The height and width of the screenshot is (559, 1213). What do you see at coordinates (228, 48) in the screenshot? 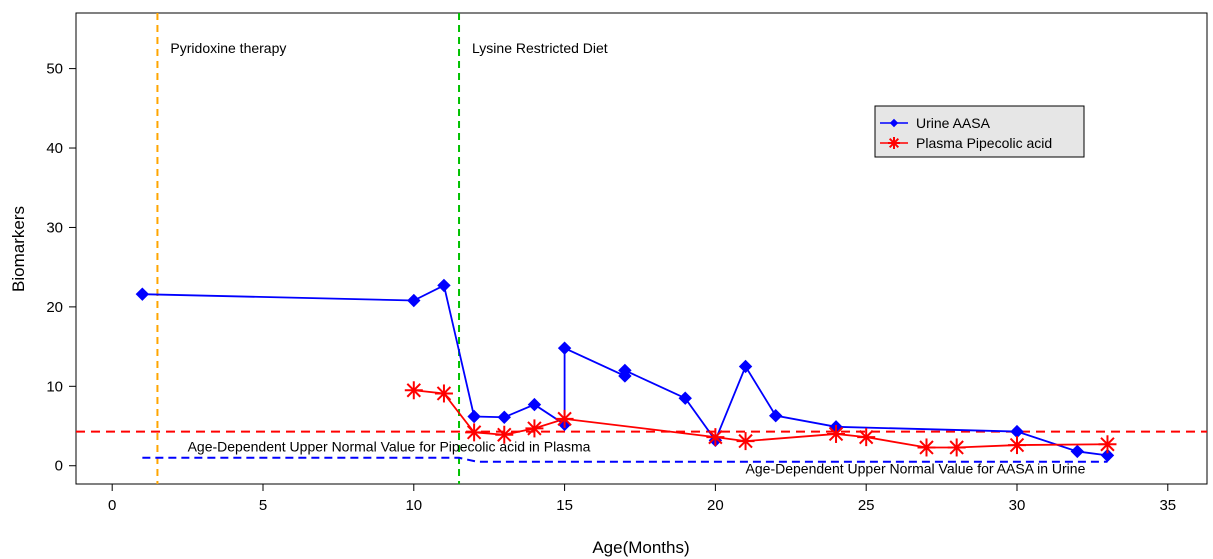
I see `vertical-line-label: Pyridoxine therapy` at bounding box center [228, 48].